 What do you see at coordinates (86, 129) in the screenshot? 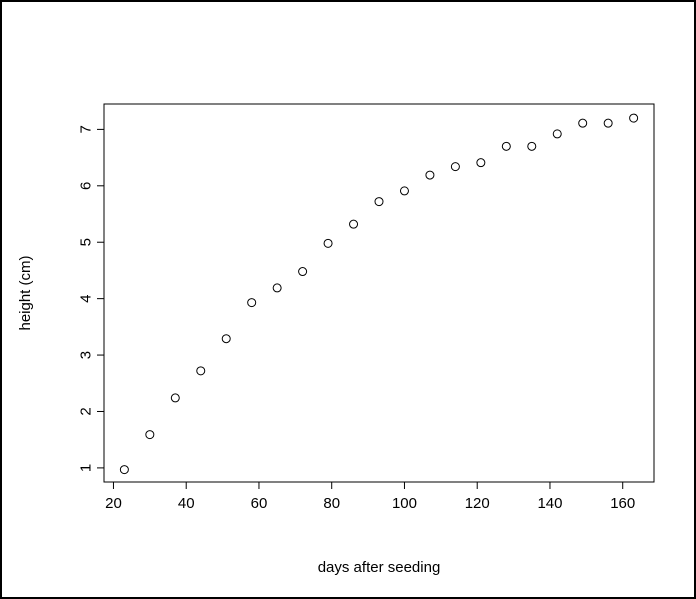
I see `y-tick-label: 7` at bounding box center [86, 129].